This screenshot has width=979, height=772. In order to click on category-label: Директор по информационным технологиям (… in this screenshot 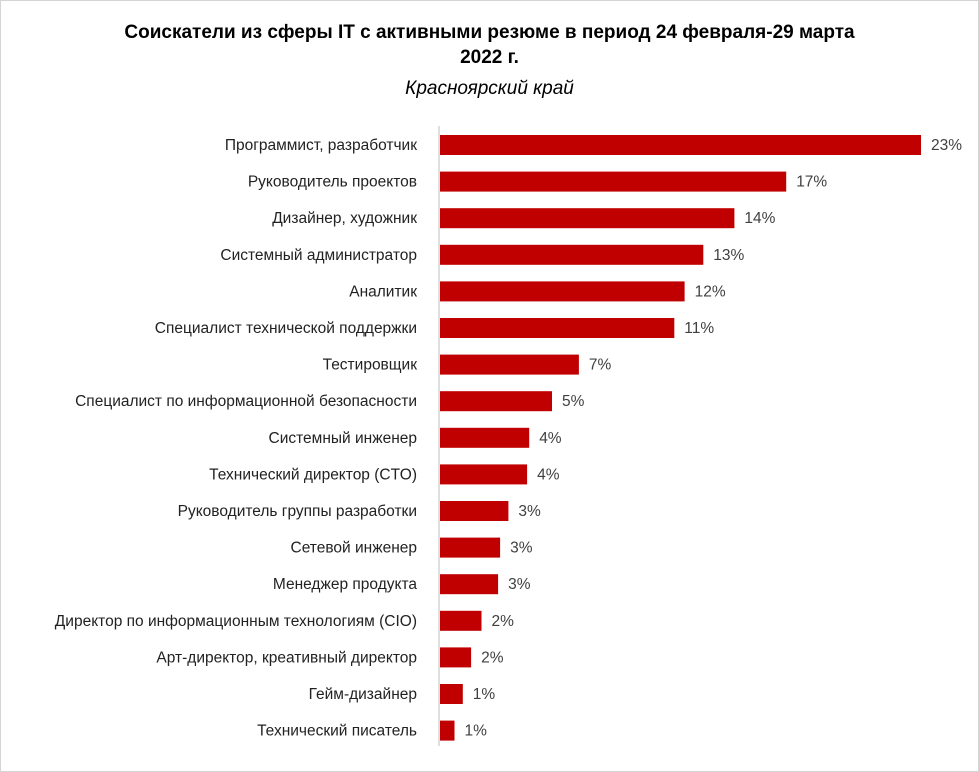, I will do `click(236, 621)`.